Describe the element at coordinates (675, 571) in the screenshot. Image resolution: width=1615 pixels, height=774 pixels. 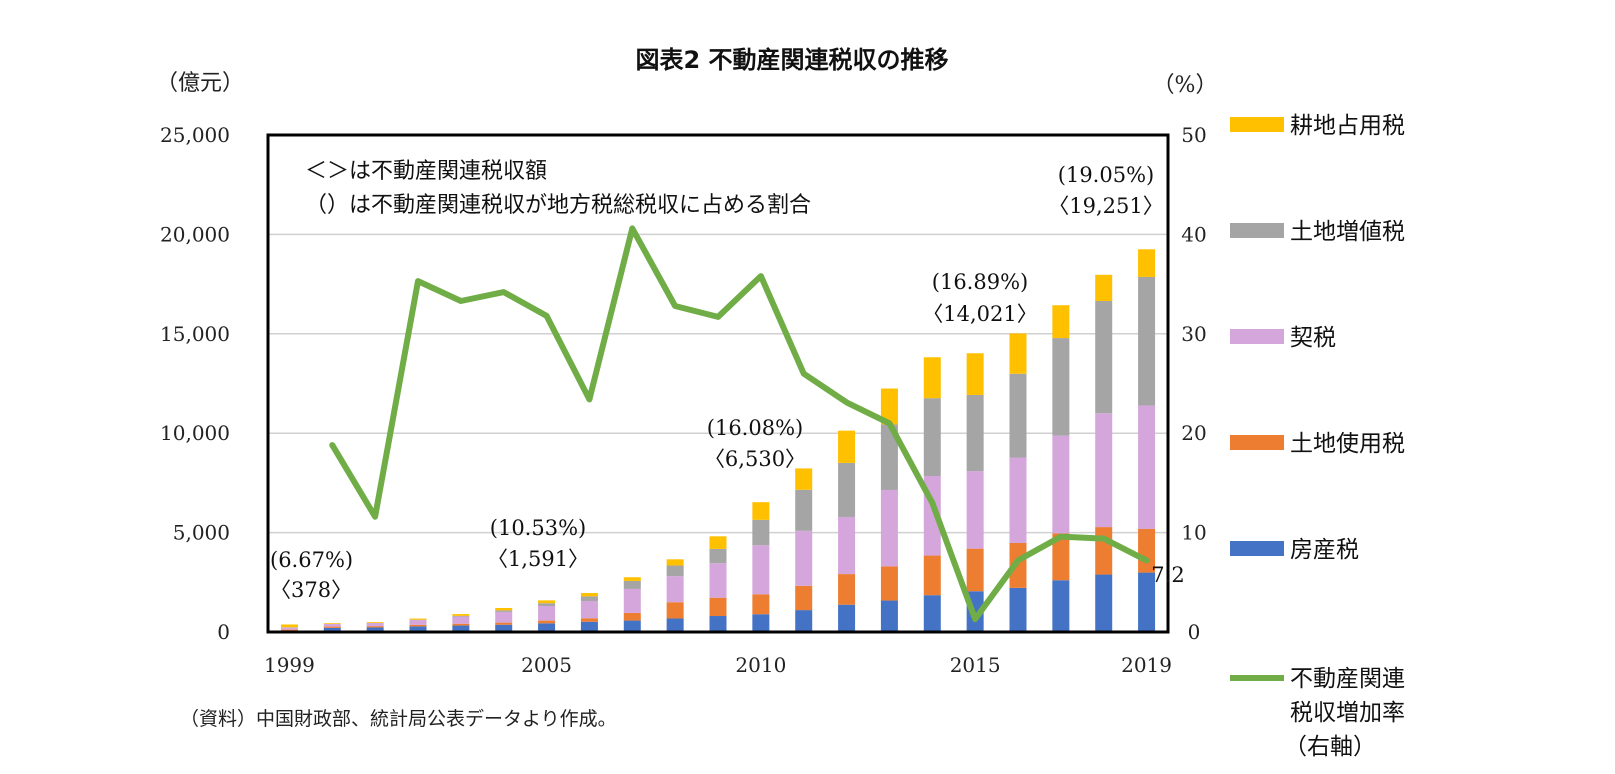
I see `bar-2008-土地増値税` at that location.